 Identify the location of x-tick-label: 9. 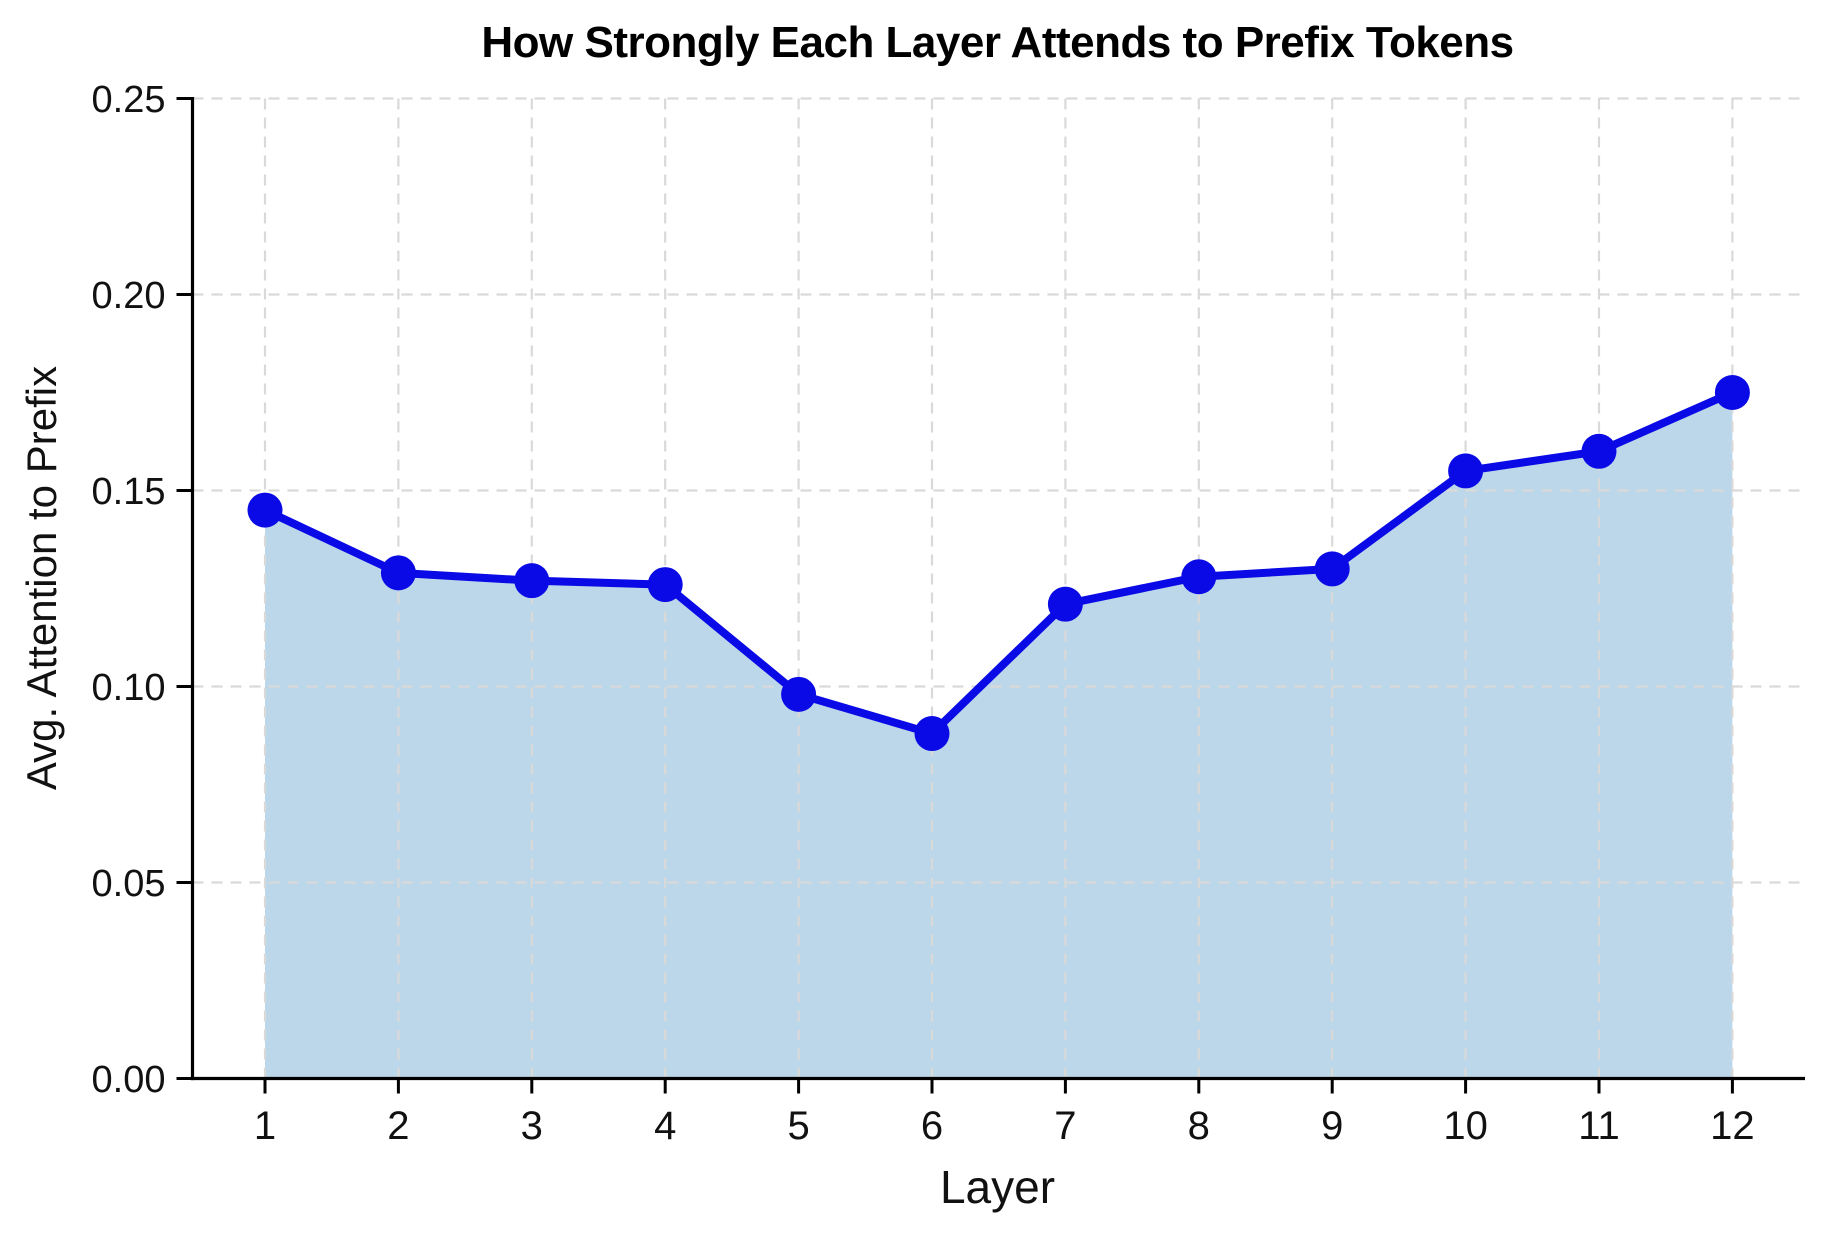
(1332, 1126).